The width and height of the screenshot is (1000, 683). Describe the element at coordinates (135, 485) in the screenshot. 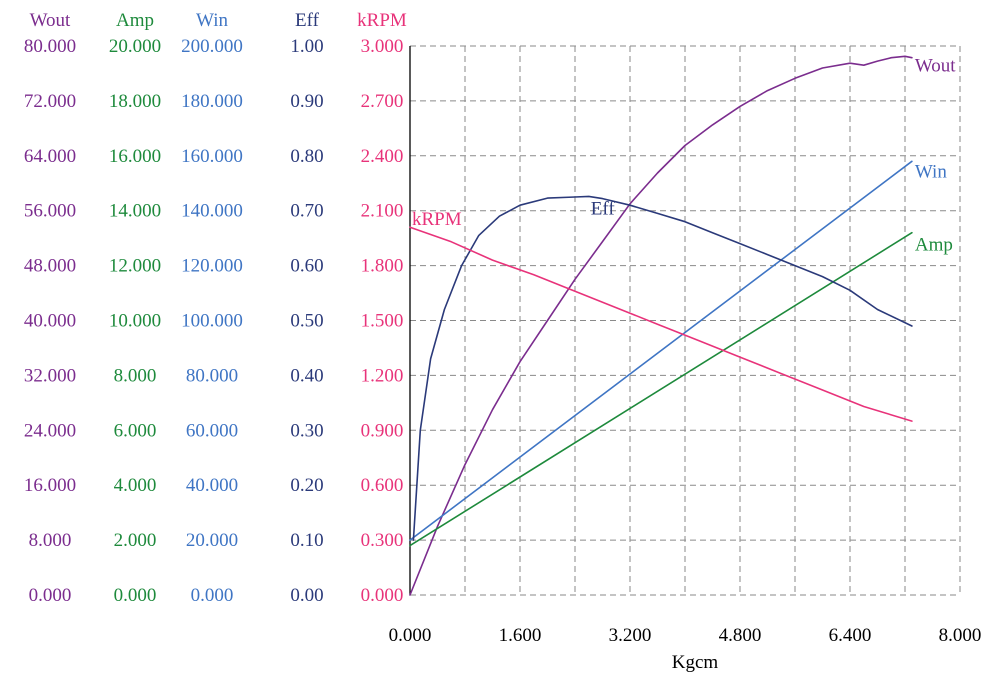

I see `y-tick-label: 4.000` at that location.